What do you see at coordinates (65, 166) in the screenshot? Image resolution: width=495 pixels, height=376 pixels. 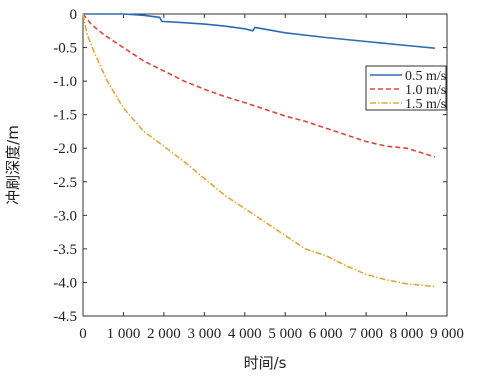 I see `y-tick-labels: 0 -0.5 -1.0 -1.5 -2.0 -2.5 -3.0 -3.5 -4.0 -4.5` at bounding box center [65, 166].